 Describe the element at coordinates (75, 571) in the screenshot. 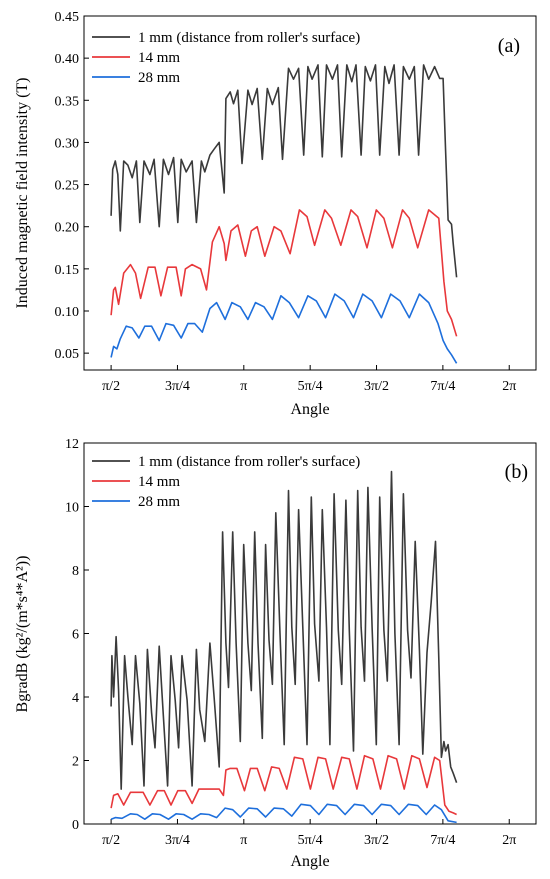

I see `y-tick-label: 8` at that location.